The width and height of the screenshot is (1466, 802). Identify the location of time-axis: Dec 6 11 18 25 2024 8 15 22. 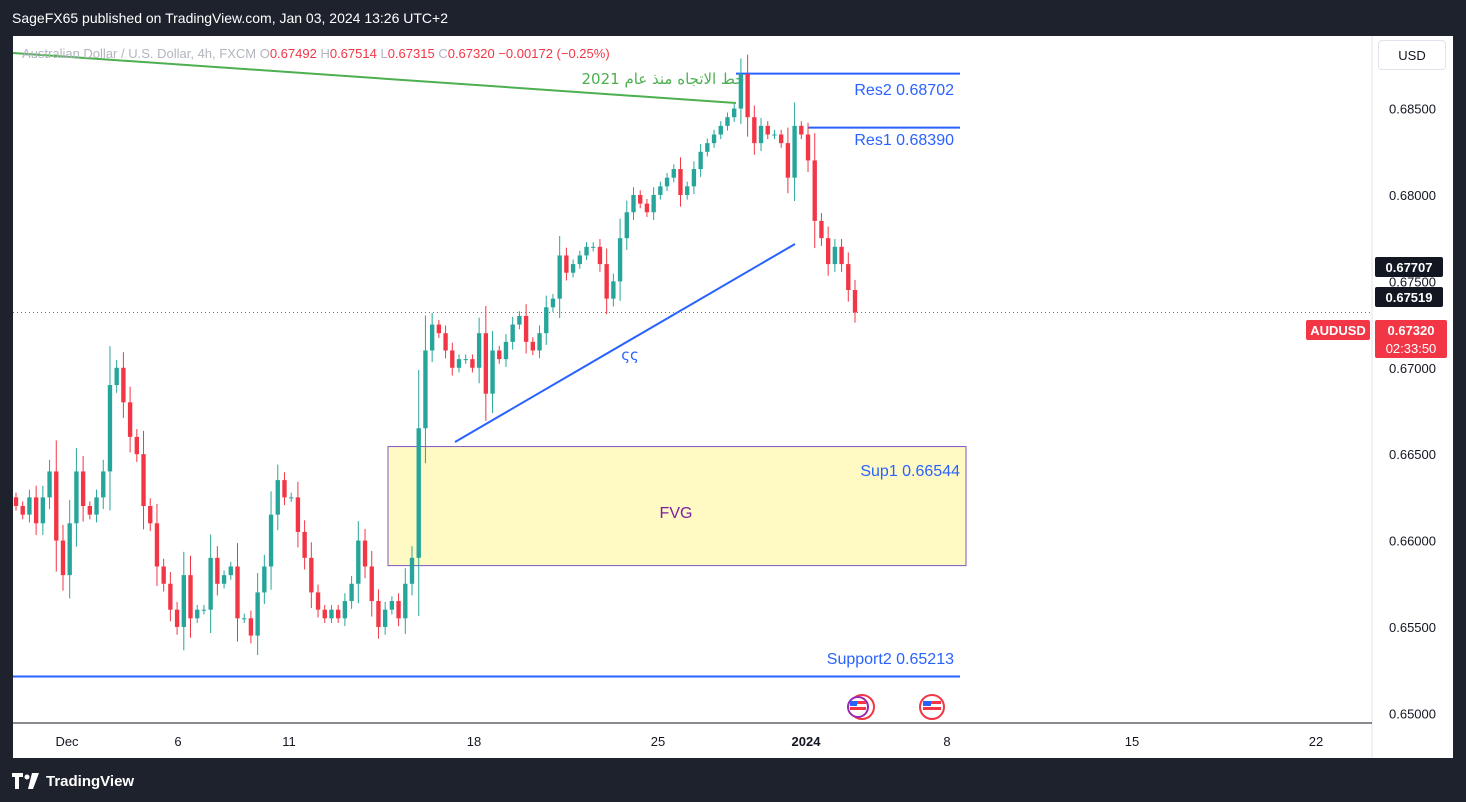
(689, 741).